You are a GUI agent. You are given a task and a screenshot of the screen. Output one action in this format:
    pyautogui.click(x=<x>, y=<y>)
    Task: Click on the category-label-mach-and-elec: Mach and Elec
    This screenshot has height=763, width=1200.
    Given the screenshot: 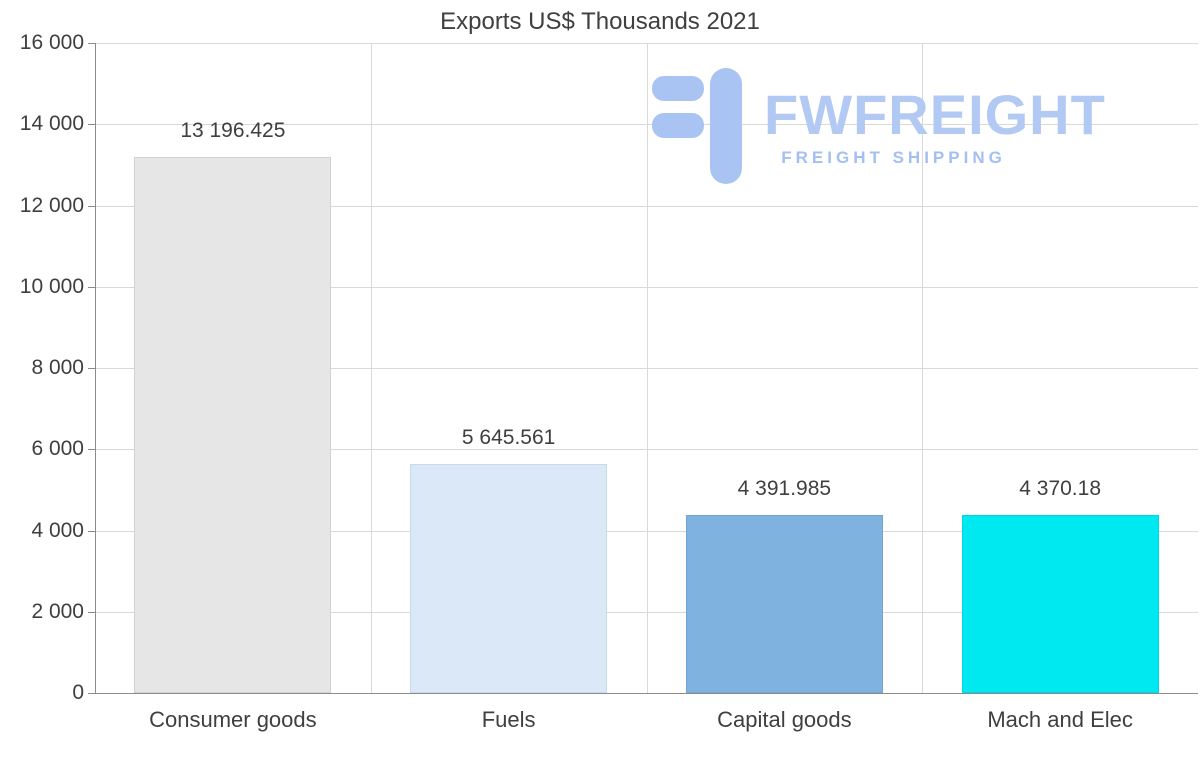 What is the action you would take?
    pyautogui.click(x=1060, y=719)
    